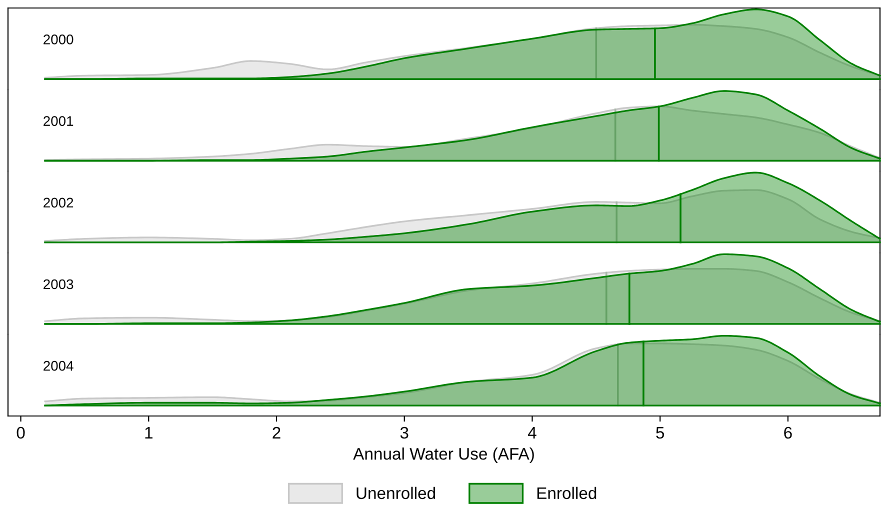 The height and width of the screenshot is (518, 886). I want to click on legend-label: Enrolled, so click(566, 493).